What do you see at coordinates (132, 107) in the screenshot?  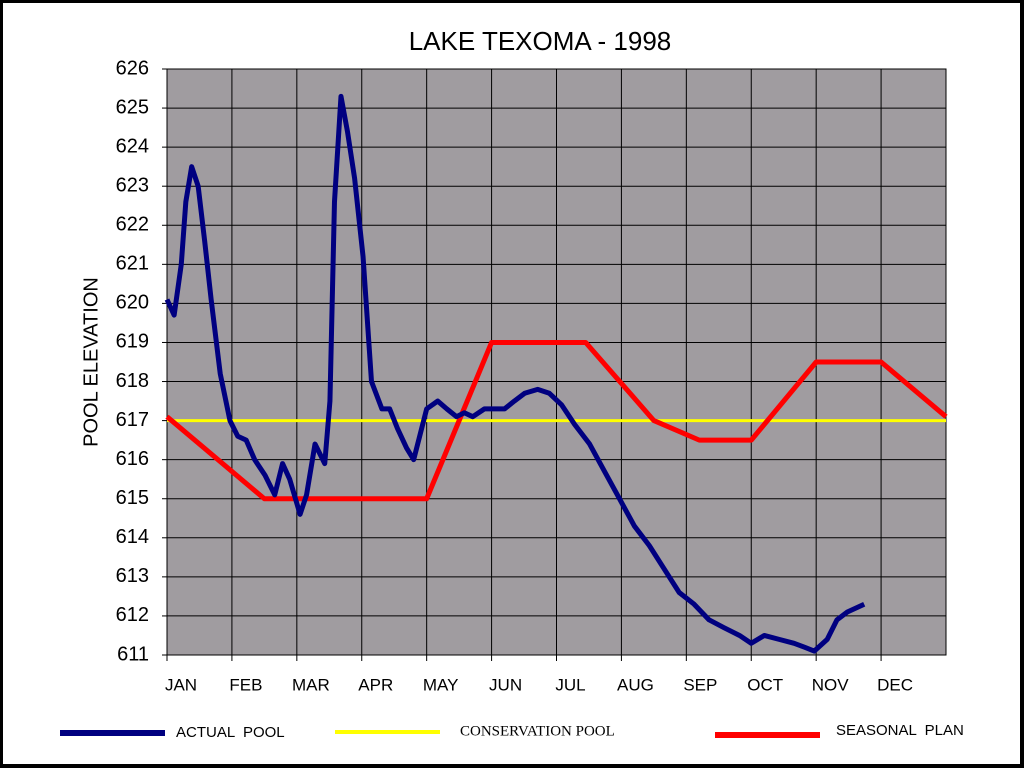 I see `y-tick-label: 625` at bounding box center [132, 107].